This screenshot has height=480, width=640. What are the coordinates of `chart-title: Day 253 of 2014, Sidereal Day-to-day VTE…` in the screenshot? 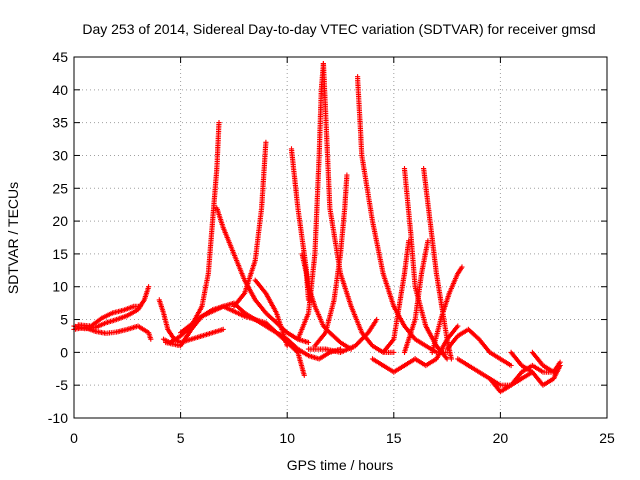 It's located at (338, 29).